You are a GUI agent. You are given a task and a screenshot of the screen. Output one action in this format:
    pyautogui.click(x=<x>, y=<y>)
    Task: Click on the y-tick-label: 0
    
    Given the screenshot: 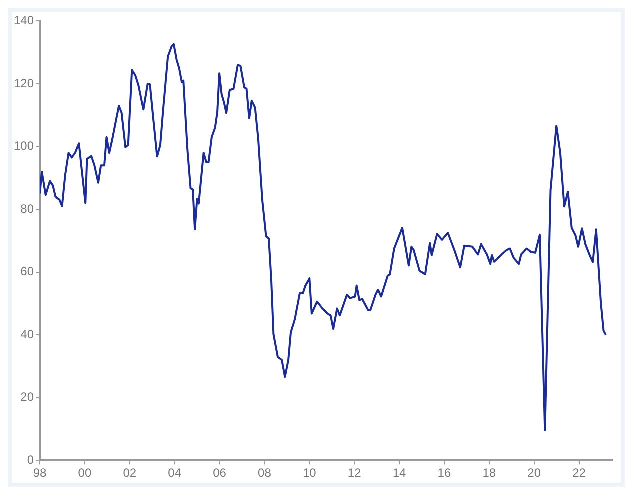 What is the action you would take?
    pyautogui.click(x=30, y=459)
    